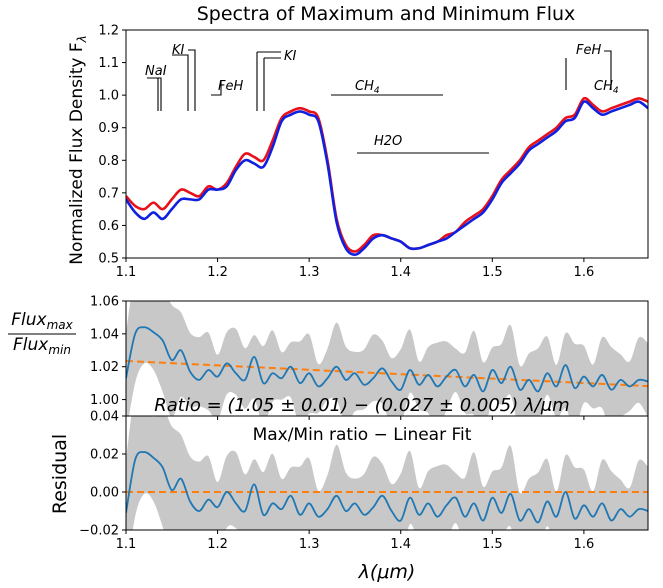 Image resolution: width=663 pixels, height=588 pixels. I want to click on y-tick-label: 0.5, so click(108, 259).